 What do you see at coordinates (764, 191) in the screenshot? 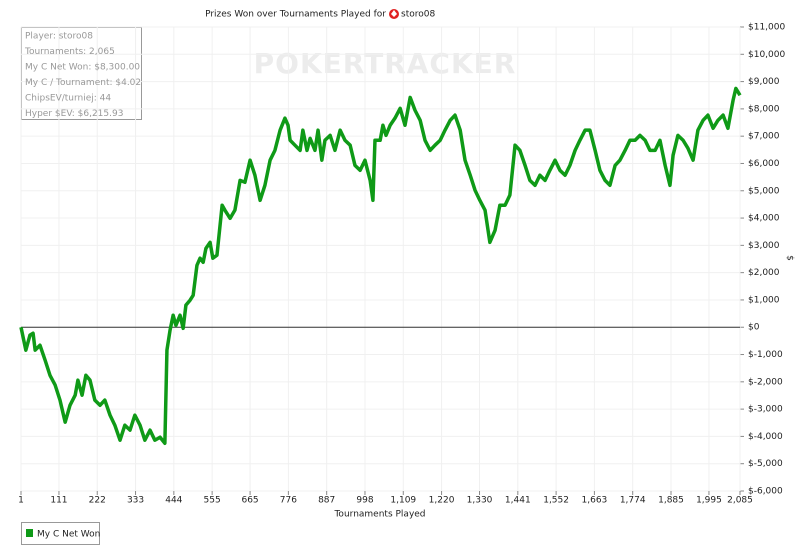
I see `y-tick-label: $5,000` at bounding box center [764, 191].